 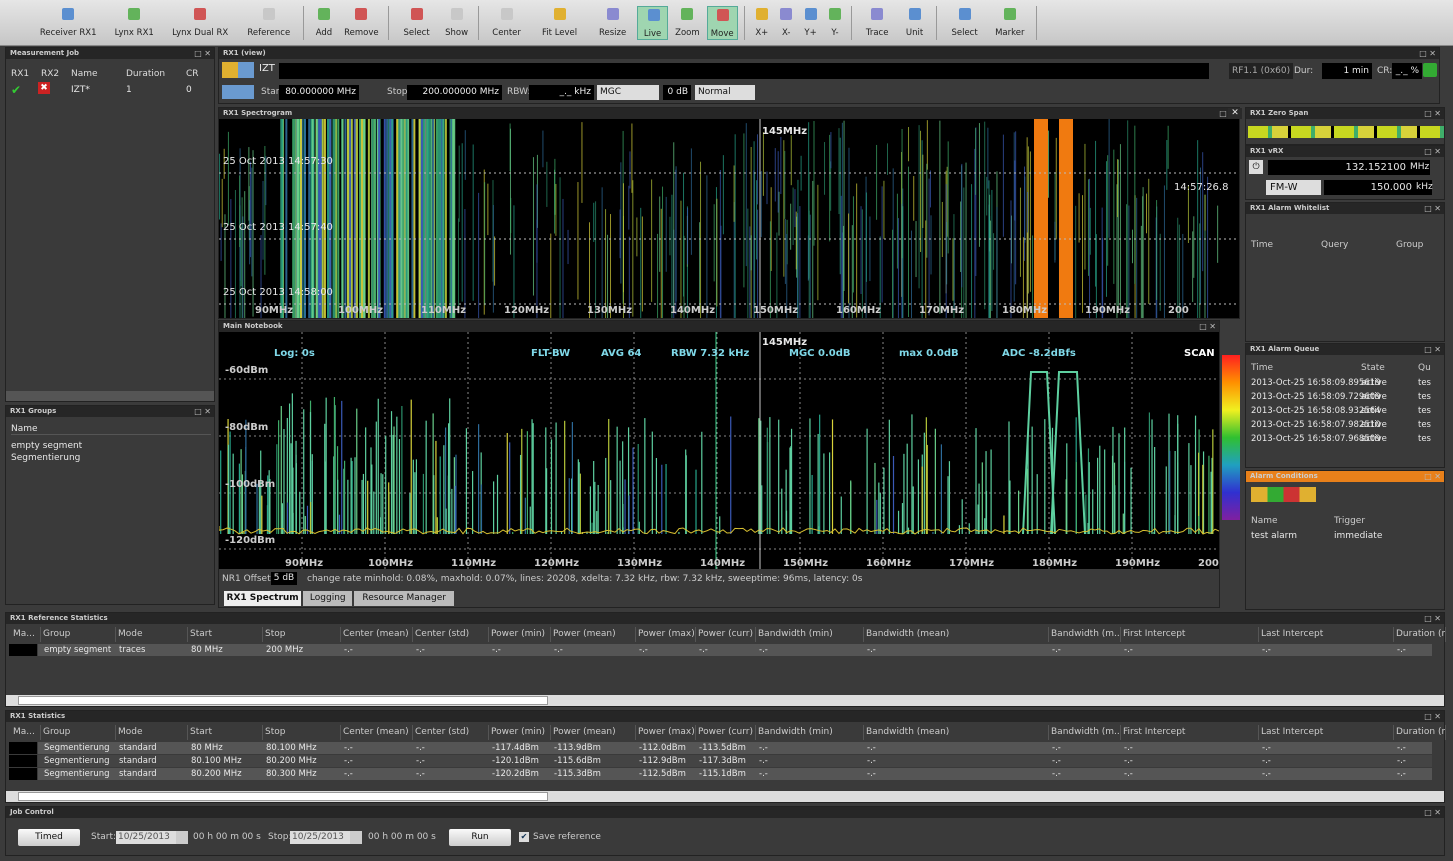 What do you see at coordinates (1430, 70) in the screenshot?
I see `refresh-button` at bounding box center [1430, 70].